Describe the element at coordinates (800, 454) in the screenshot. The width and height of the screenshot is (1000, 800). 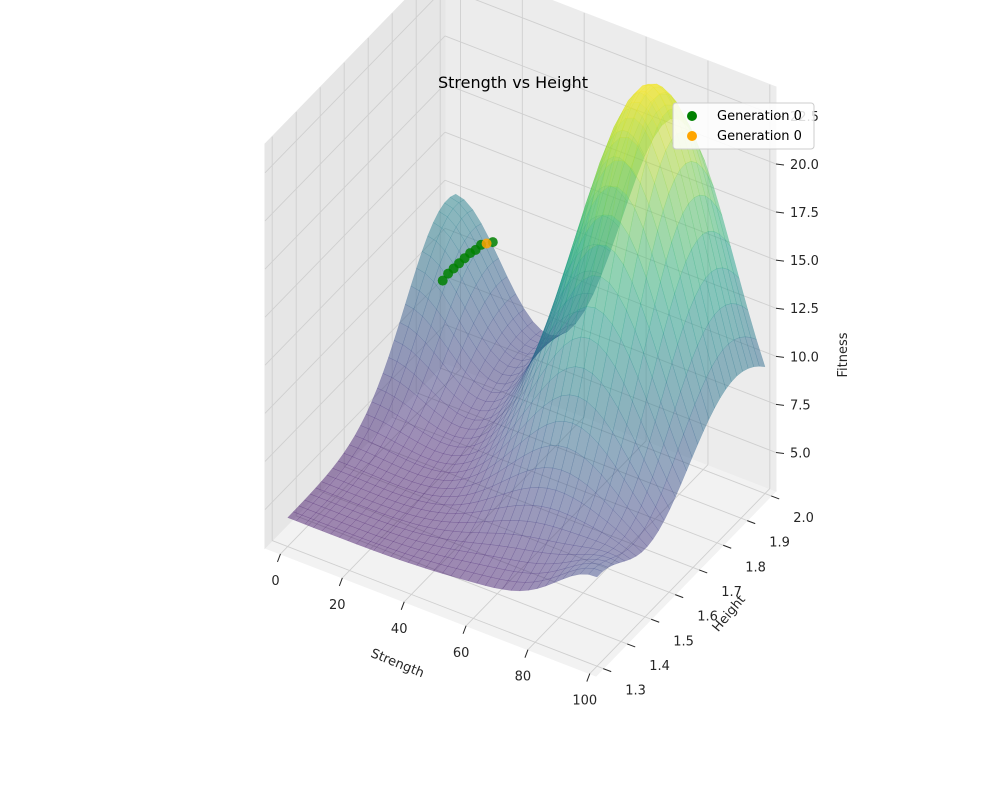
I see `z-tick-label: 5.0` at that location.